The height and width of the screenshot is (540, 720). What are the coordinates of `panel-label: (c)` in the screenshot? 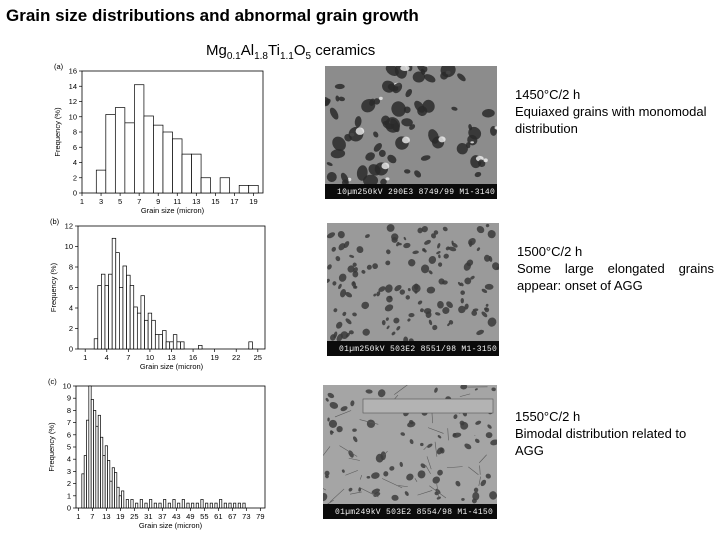 It's located at (52, 381).